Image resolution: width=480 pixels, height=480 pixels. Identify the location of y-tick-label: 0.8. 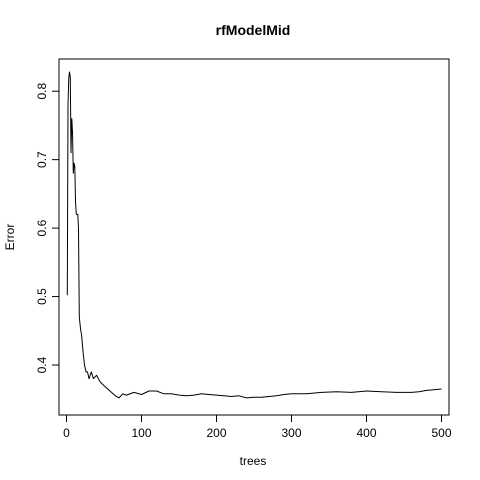
(42, 91).